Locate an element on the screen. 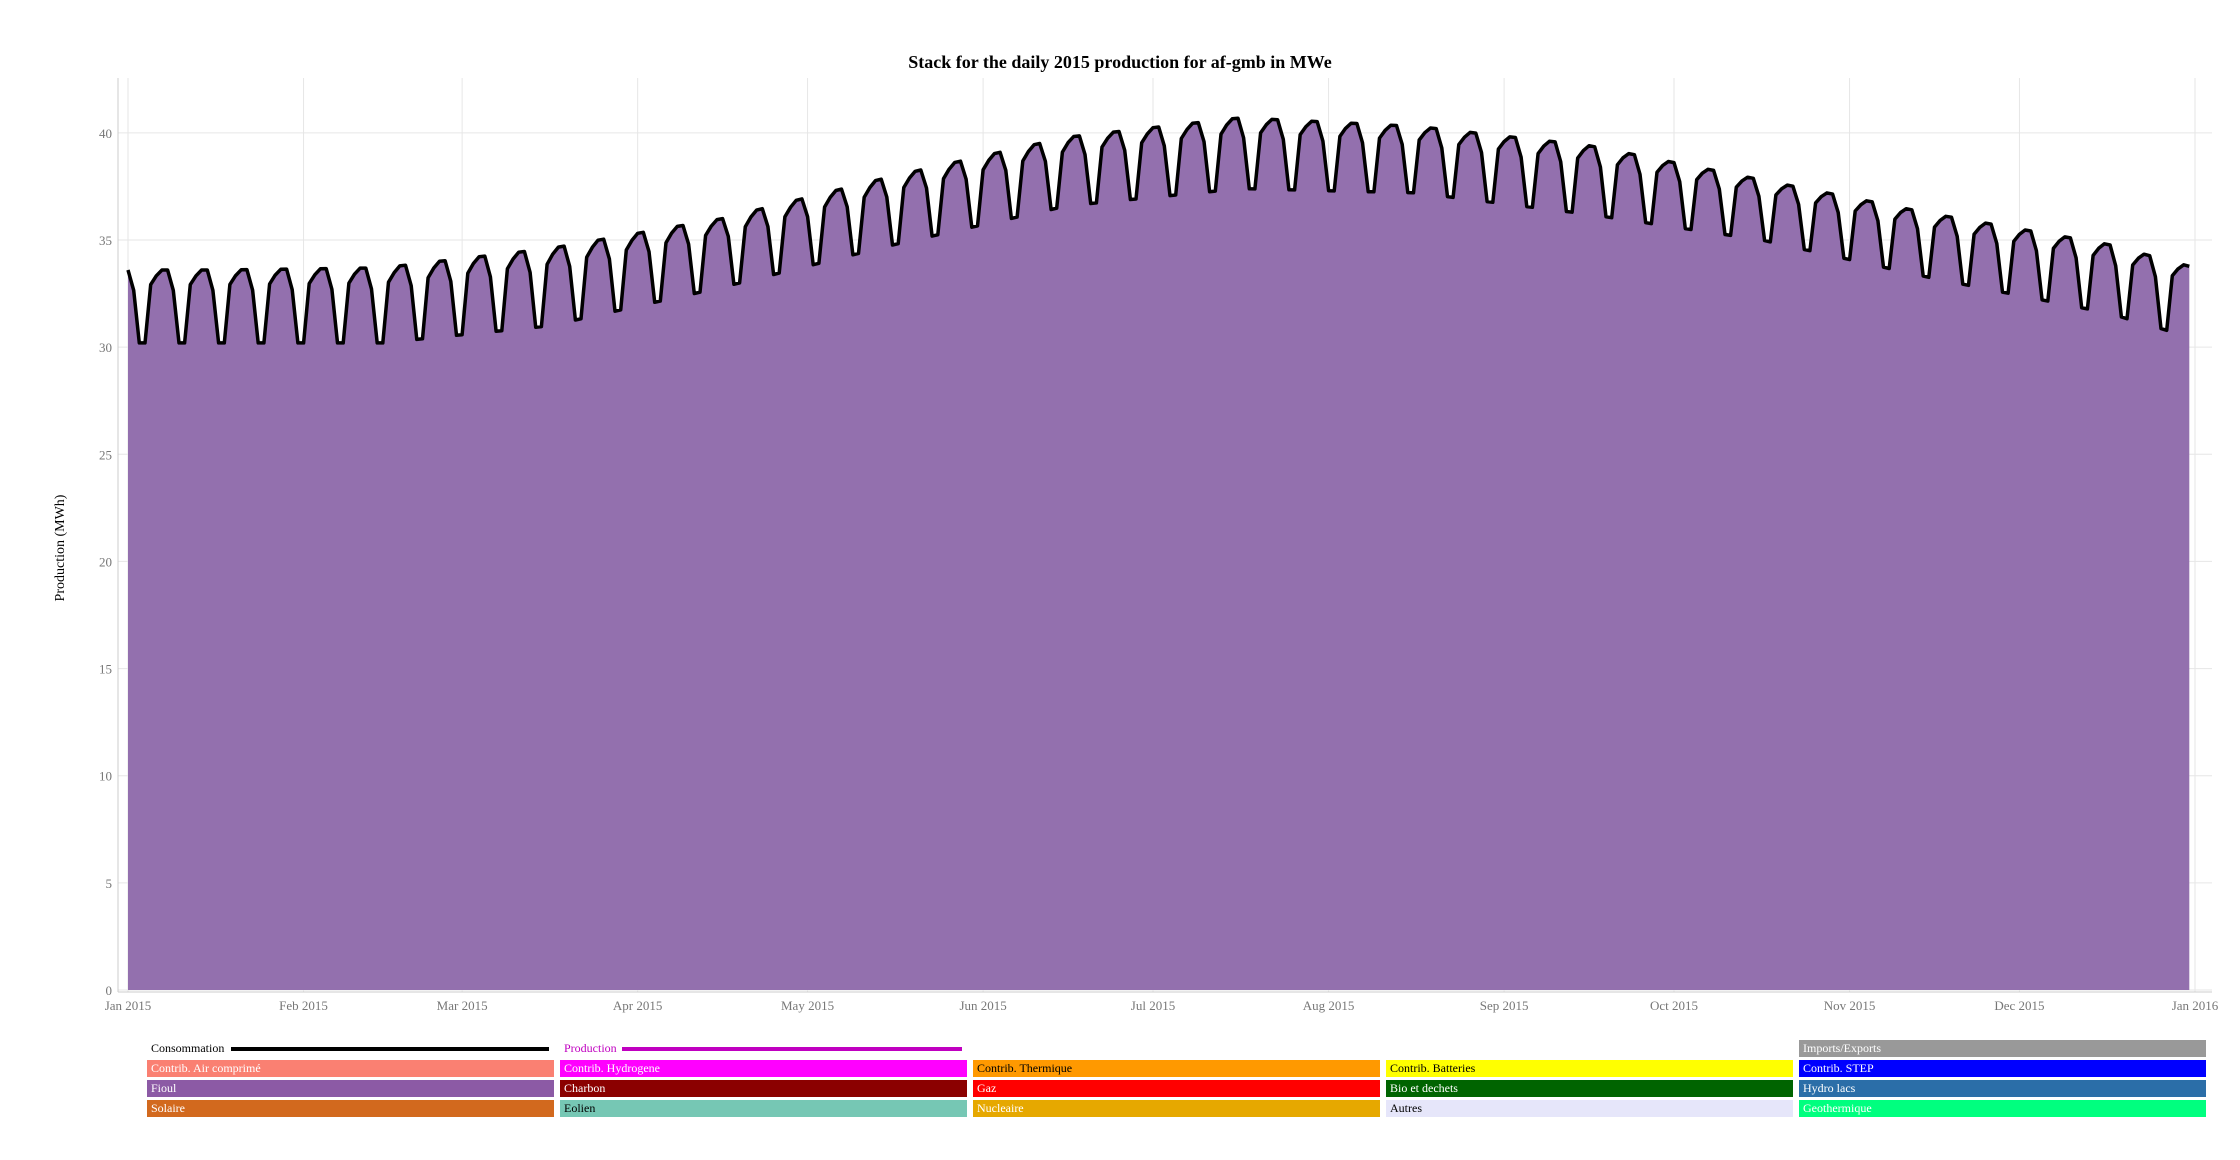  legend-item: Solaire is located at coordinates (350, 1108).